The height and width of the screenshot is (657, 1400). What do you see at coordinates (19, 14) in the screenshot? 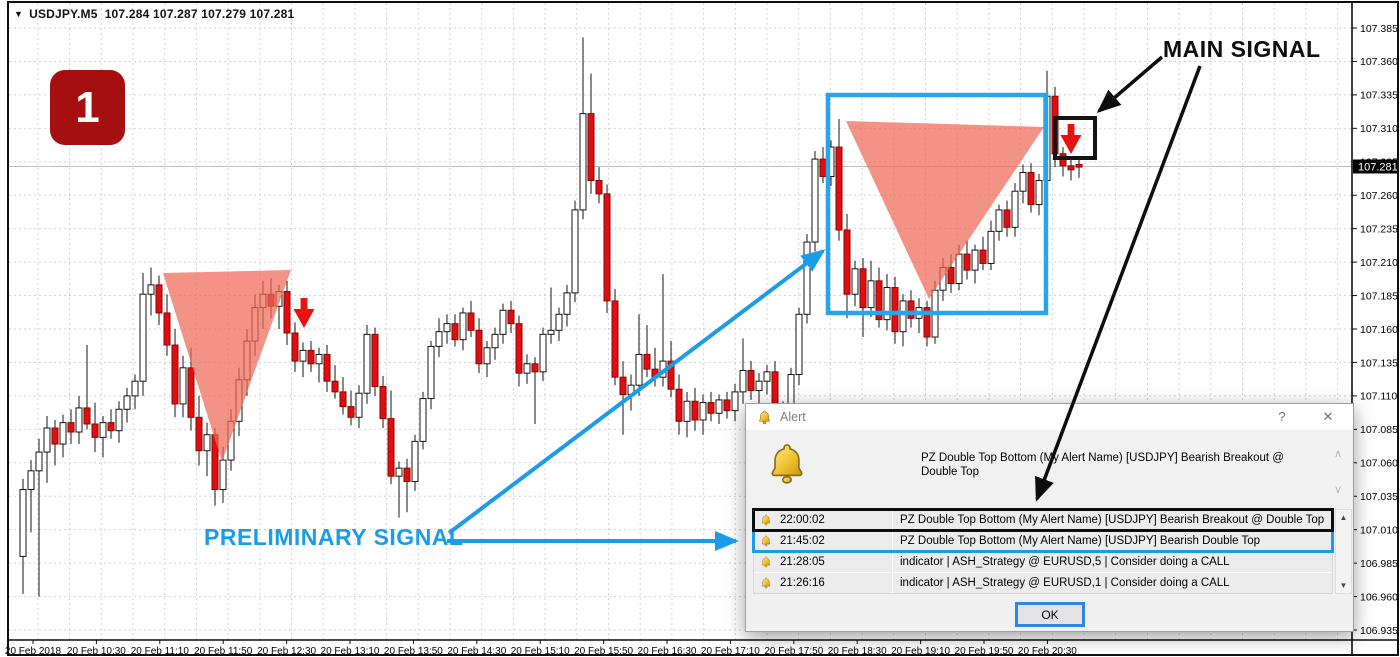
I see `chevron-down-icon: ▼` at bounding box center [19, 14].